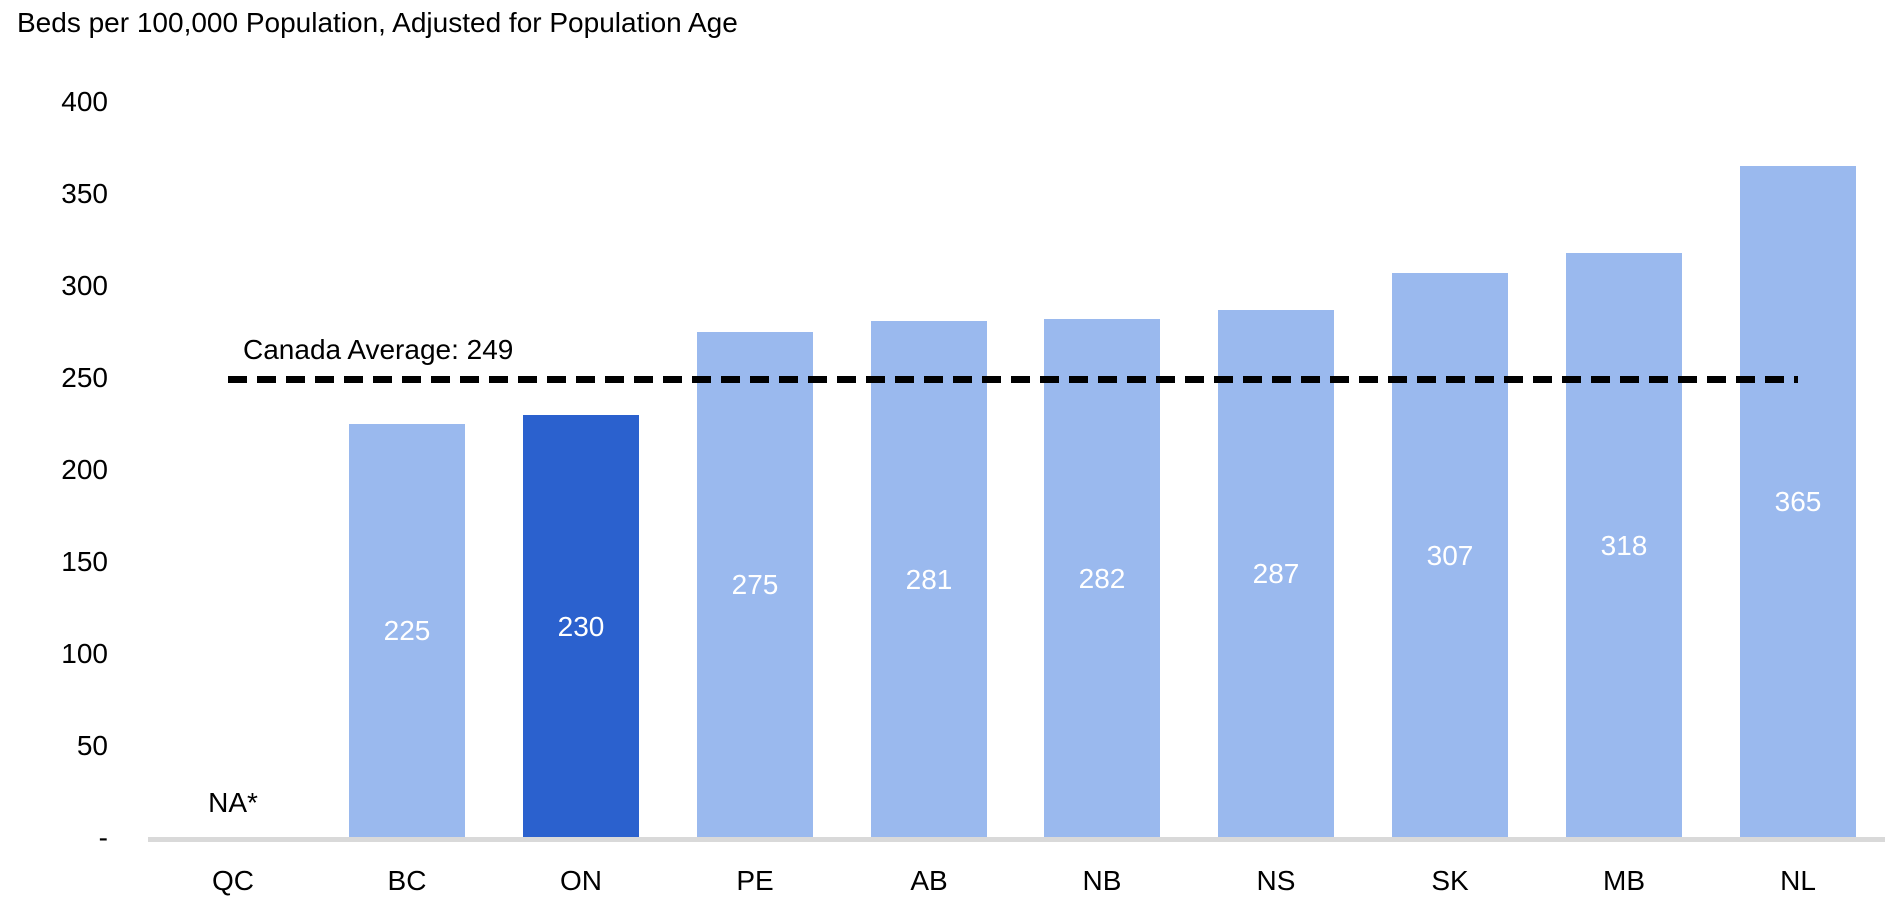  I want to click on bar-value-label: 365, so click(1798, 501).